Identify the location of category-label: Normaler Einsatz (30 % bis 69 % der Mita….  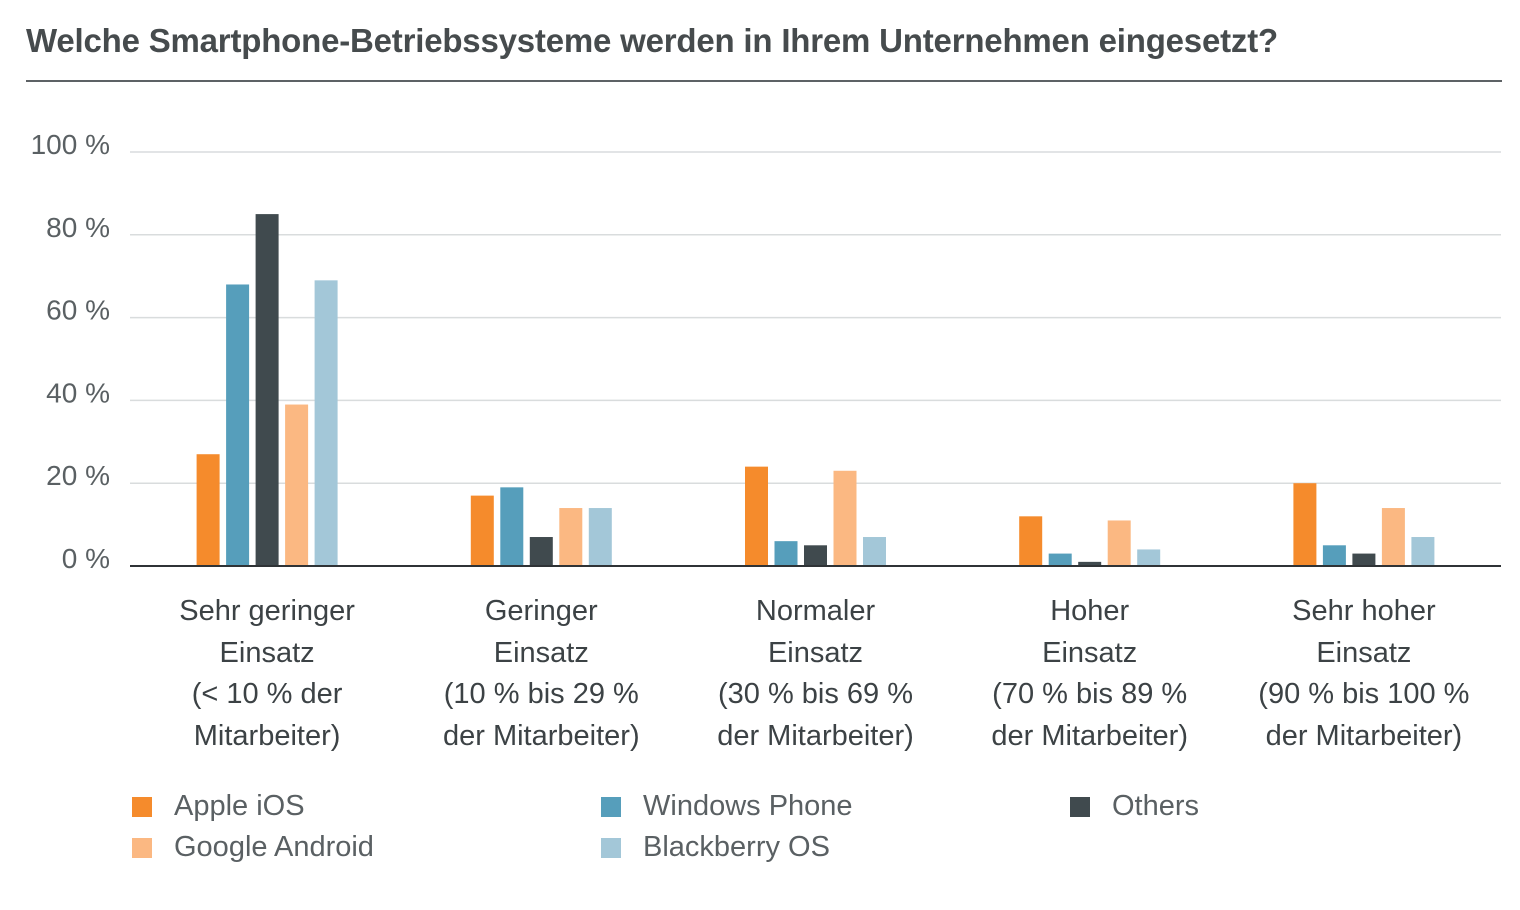
(815, 673).